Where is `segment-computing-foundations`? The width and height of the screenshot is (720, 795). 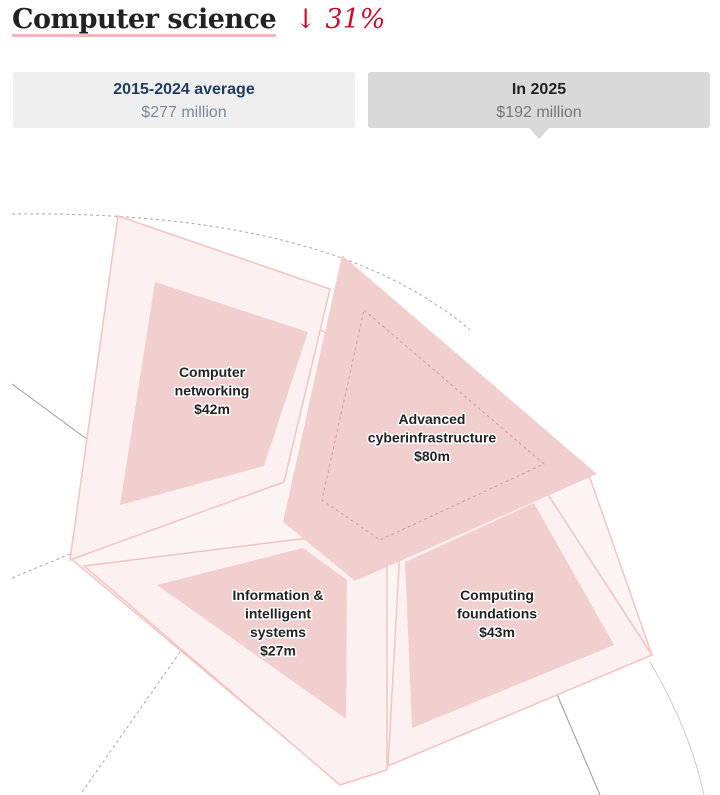 segment-computing-foundations is located at coordinates (509, 615).